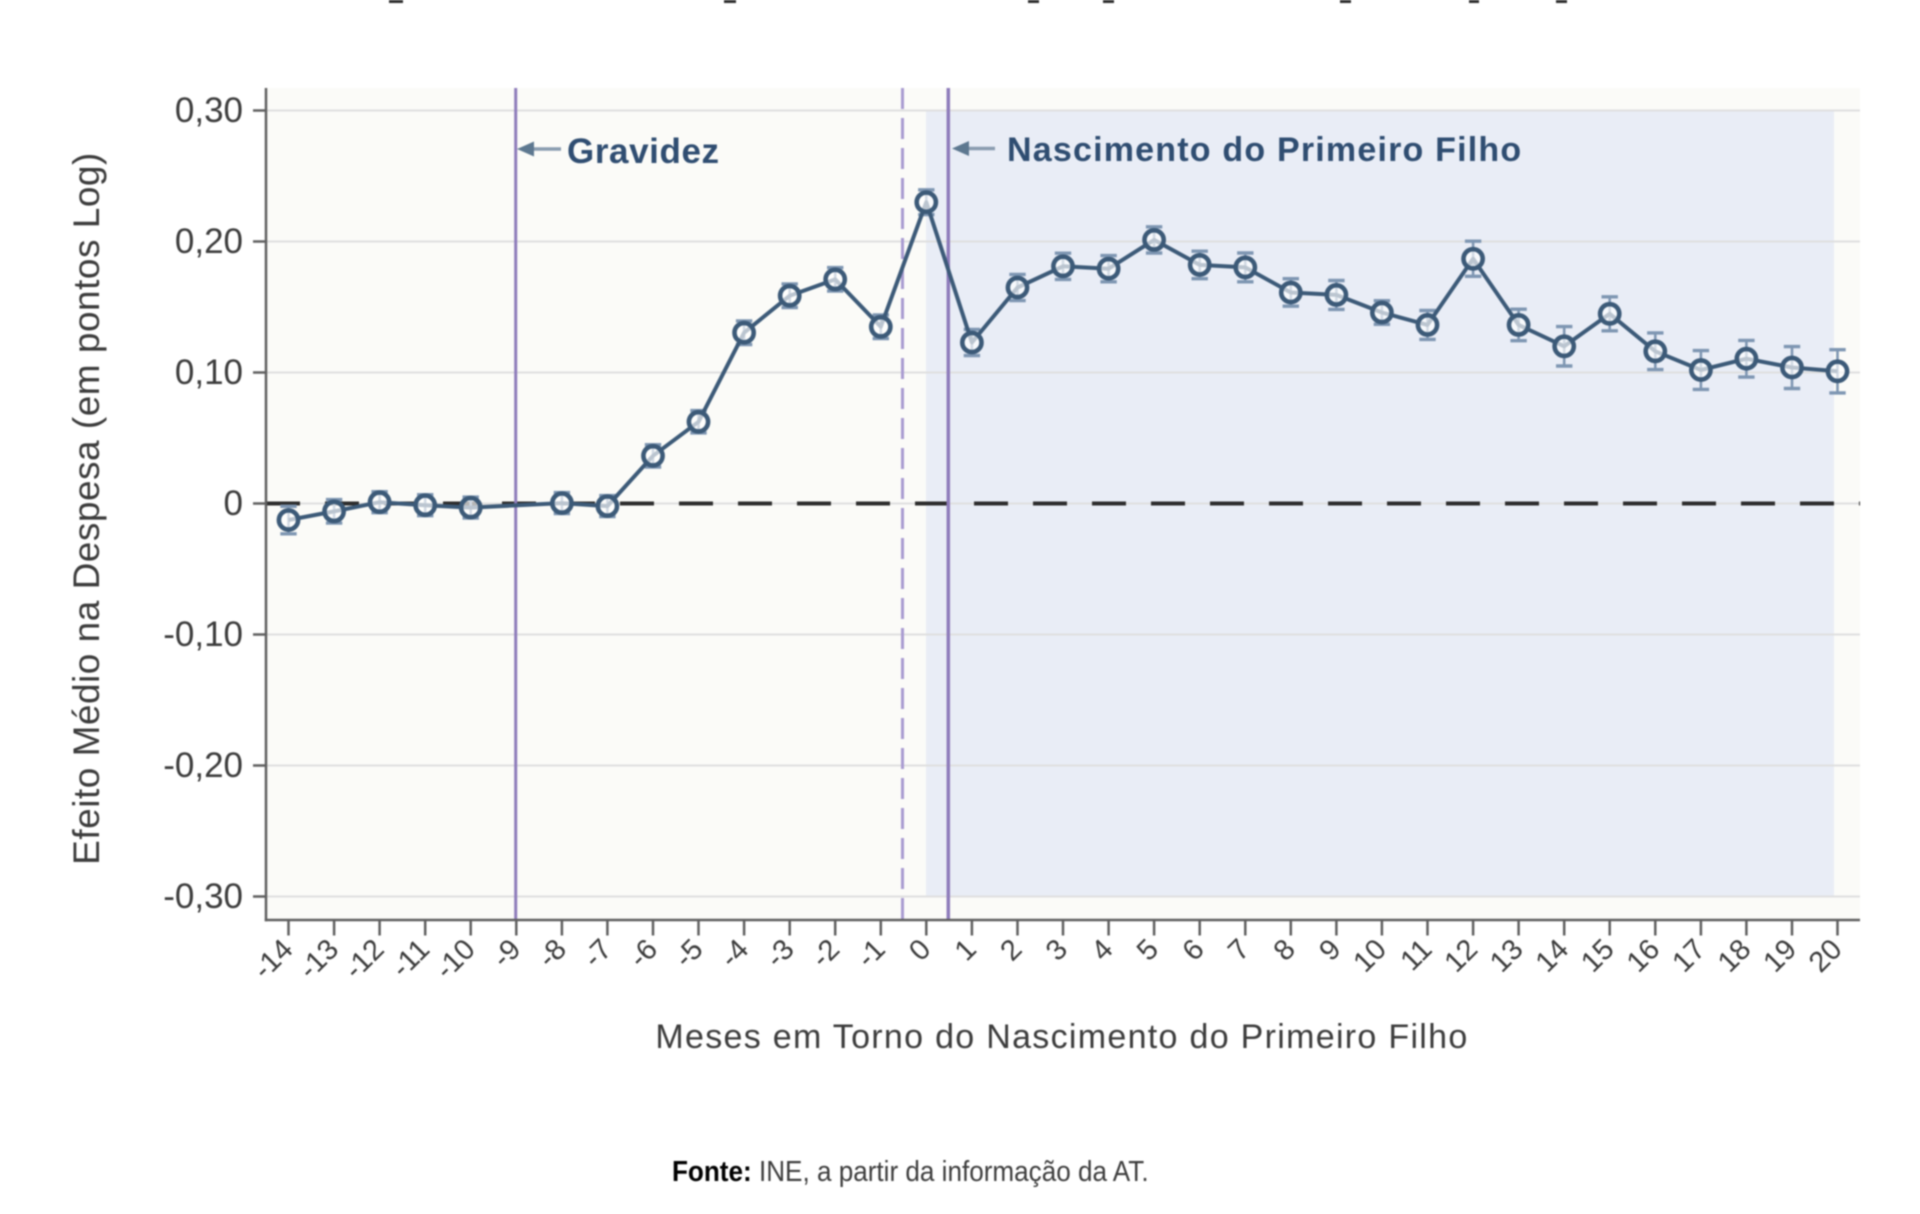  What do you see at coordinates (1264, 150) in the screenshot?
I see `svg-text: Nascimento do Primeiro Filho` at bounding box center [1264, 150].